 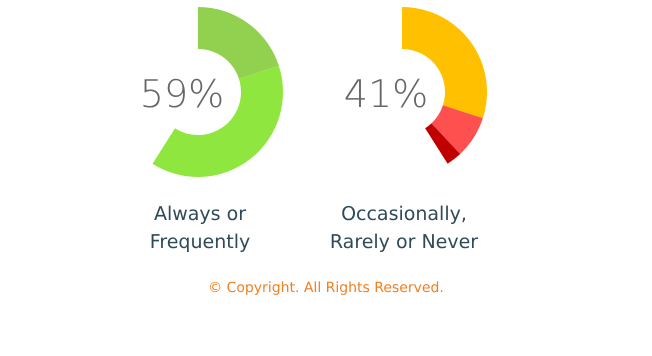 What do you see at coordinates (404, 228) in the screenshot?
I see `text: Occasionally, Rarely or Never` at bounding box center [404, 228].